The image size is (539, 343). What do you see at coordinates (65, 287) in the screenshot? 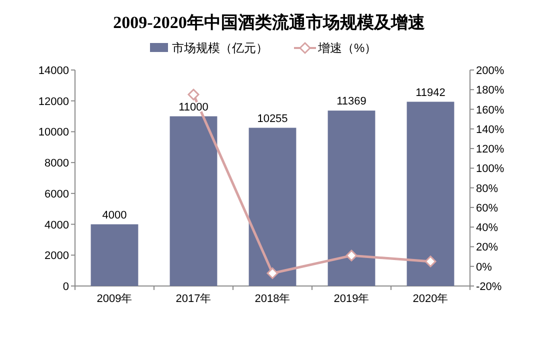
I see `y-tick-label: 0` at bounding box center [65, 287].